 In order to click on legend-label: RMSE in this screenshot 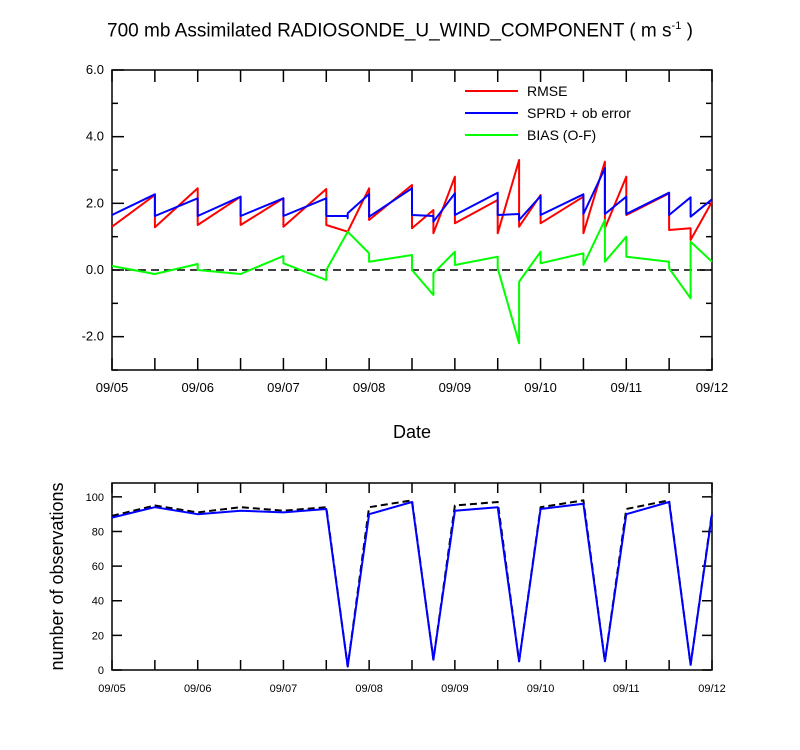, I will do `click(547, 91)`.